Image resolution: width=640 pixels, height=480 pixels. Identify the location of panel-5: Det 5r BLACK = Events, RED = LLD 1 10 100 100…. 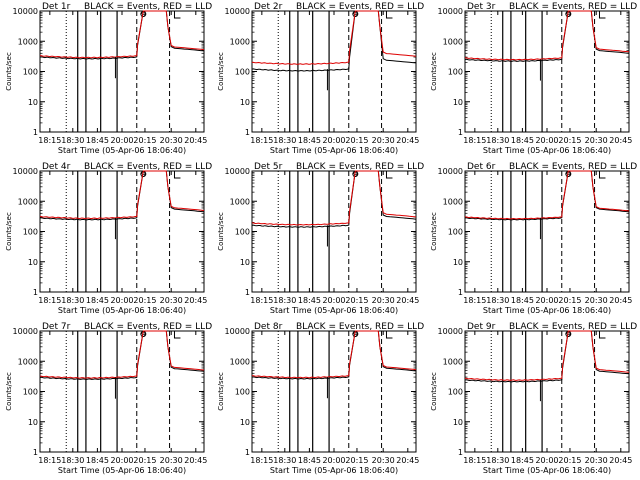
(320, 238).